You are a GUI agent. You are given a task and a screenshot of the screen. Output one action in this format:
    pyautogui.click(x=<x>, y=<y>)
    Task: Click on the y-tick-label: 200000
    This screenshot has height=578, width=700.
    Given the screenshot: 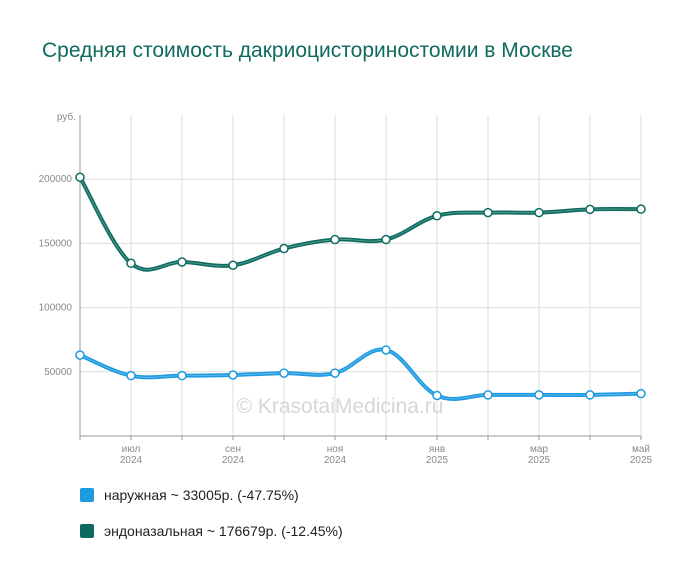 What is the action you would take?
    pyautogui.click(x=56, y=179)
    